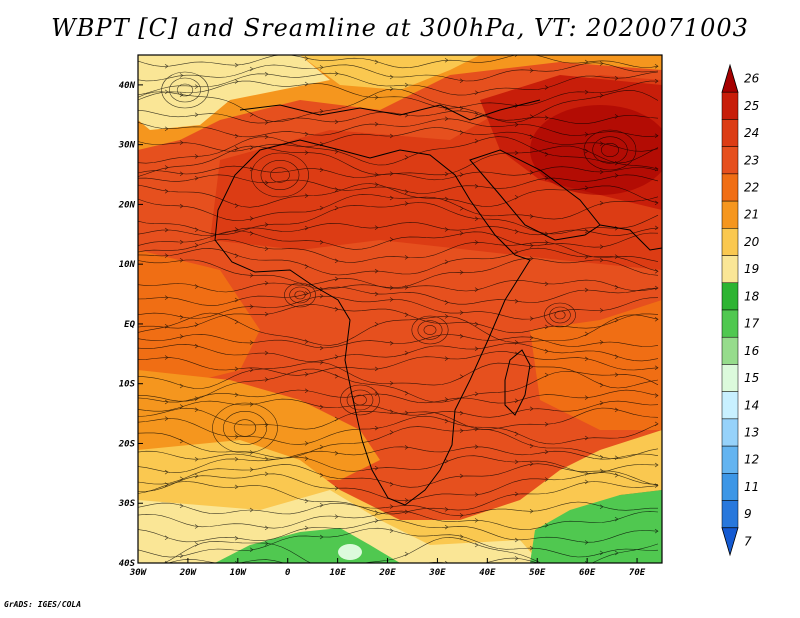  I want to click on lon-tick-label: 20W, so click(188, 573).